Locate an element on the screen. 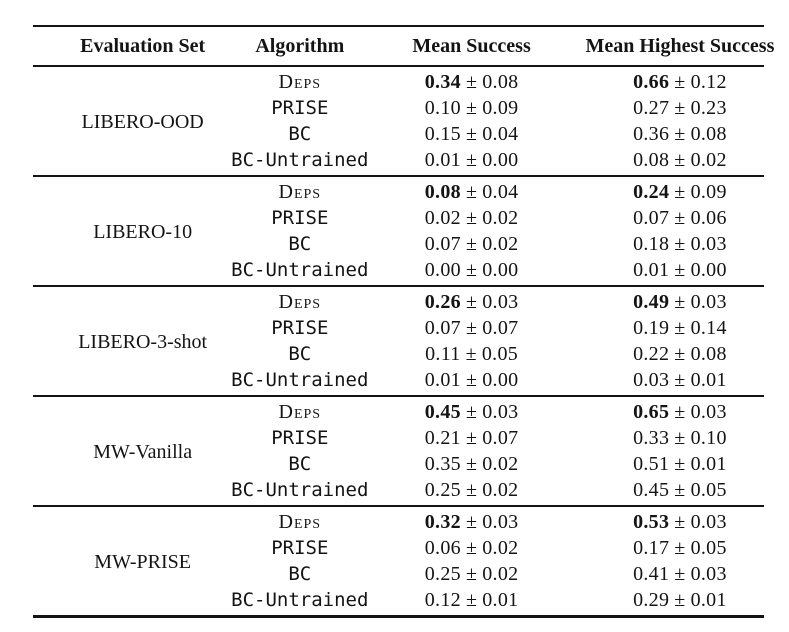 The height and width of the screenshot is (632, 789). mean-highest-success-cell: 0.08 ±0.02 is located at coordinates (680, 161).